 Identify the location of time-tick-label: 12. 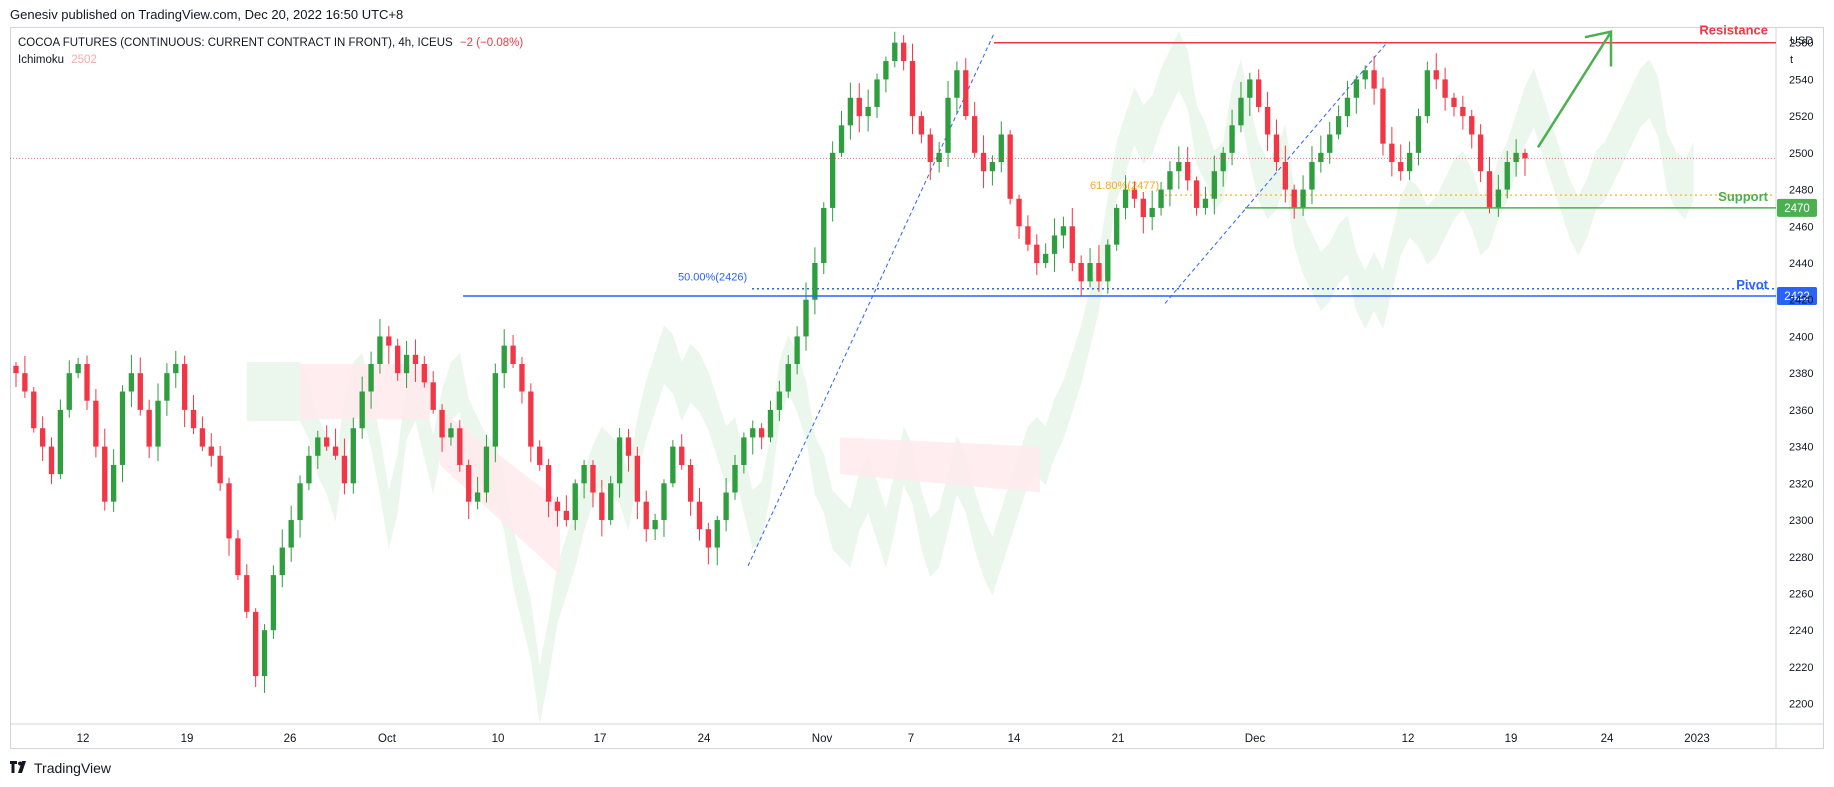
(1408, 739).